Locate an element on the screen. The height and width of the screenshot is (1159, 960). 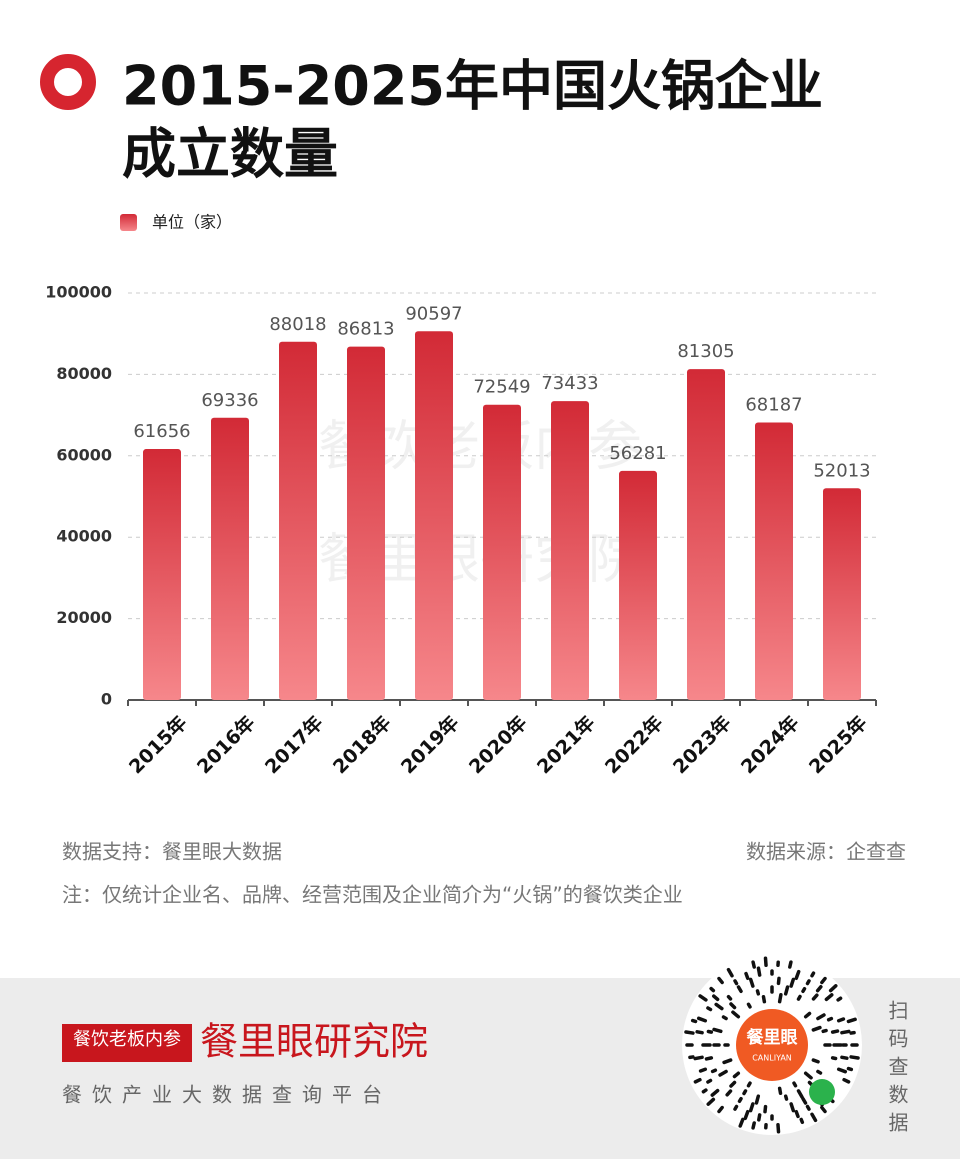
y-tick-label: 0 is located at coordinates (106, 699).